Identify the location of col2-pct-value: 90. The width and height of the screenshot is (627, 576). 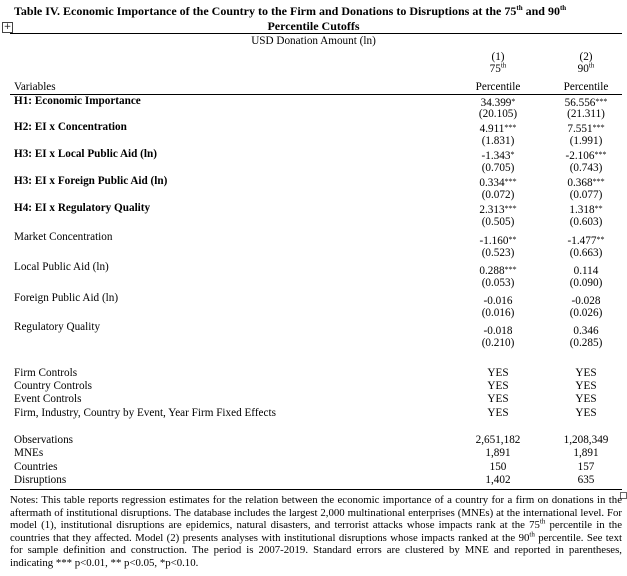
(583, 69).